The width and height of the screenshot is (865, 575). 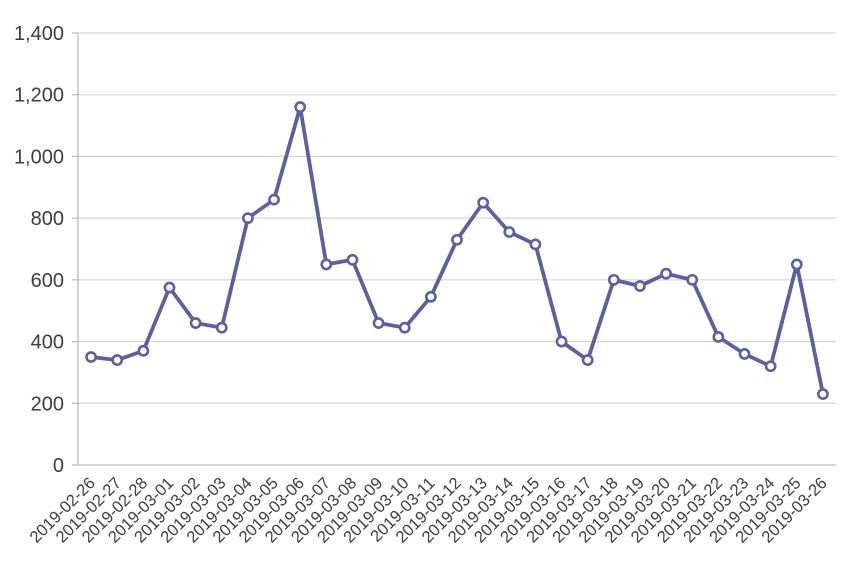 I want to click on y-axis-label: 0, so click(x=58, y=466).